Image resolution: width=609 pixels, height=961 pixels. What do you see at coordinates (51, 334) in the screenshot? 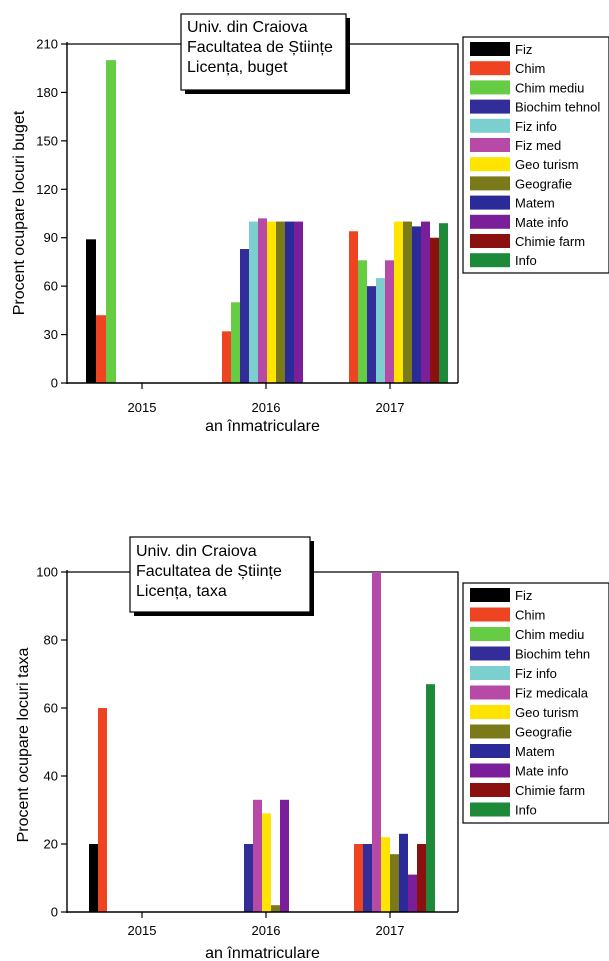
I see `y-tick-label: 30` at bounding box center [51, 334].